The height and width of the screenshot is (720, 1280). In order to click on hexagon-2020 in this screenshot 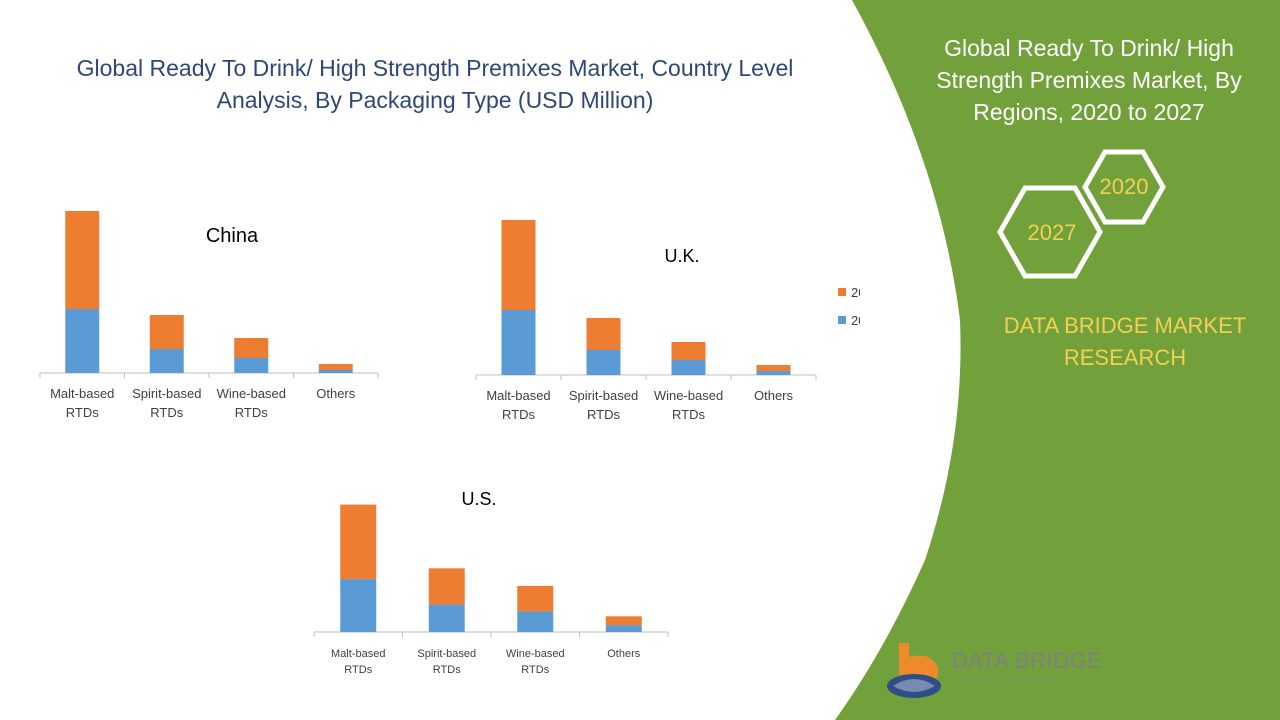, I will do `click(1124, 187)`.